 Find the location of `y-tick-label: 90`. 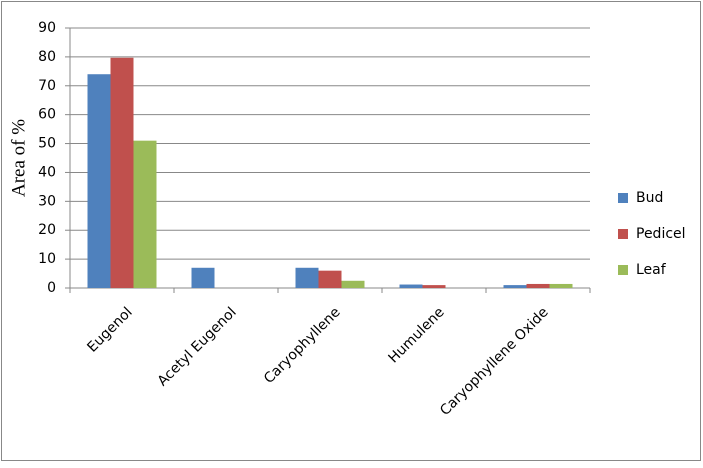

y-tick-label: 90 is located at coordinates (47, 28).